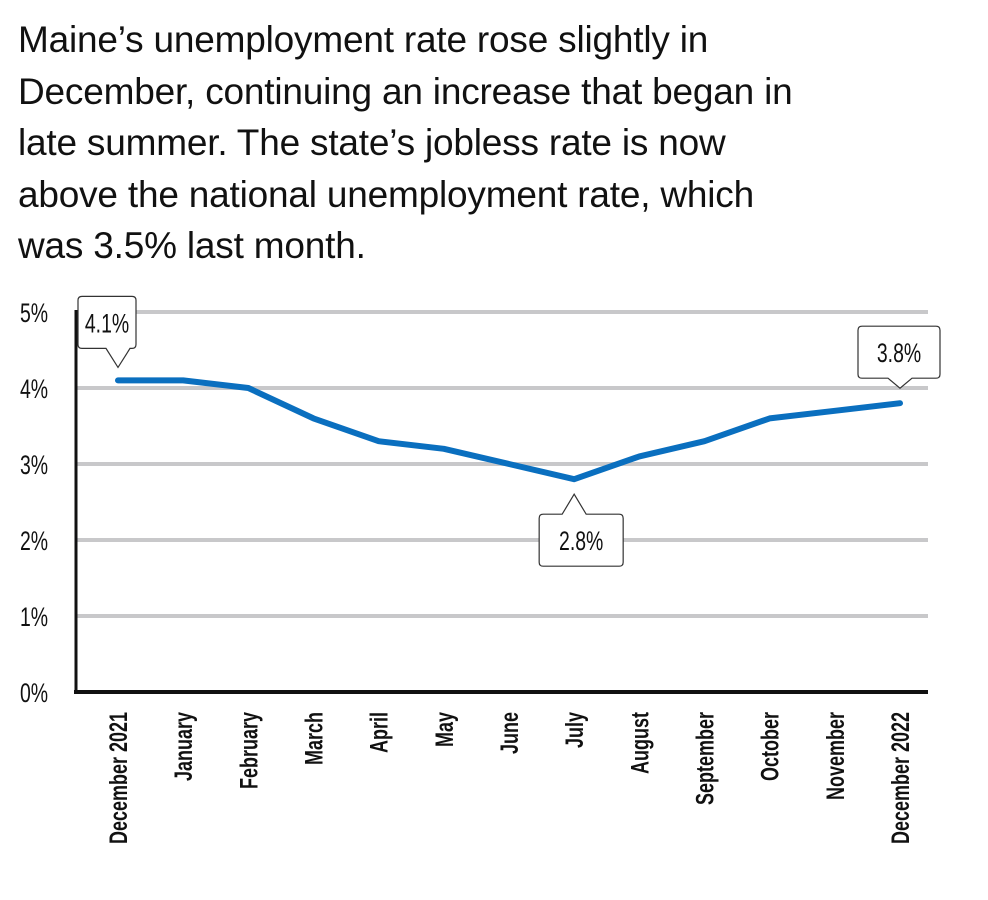 Image resolution: width=988 pixels, height=900 pixels. I want to click on x-tick-label: March, so click(314, 738).